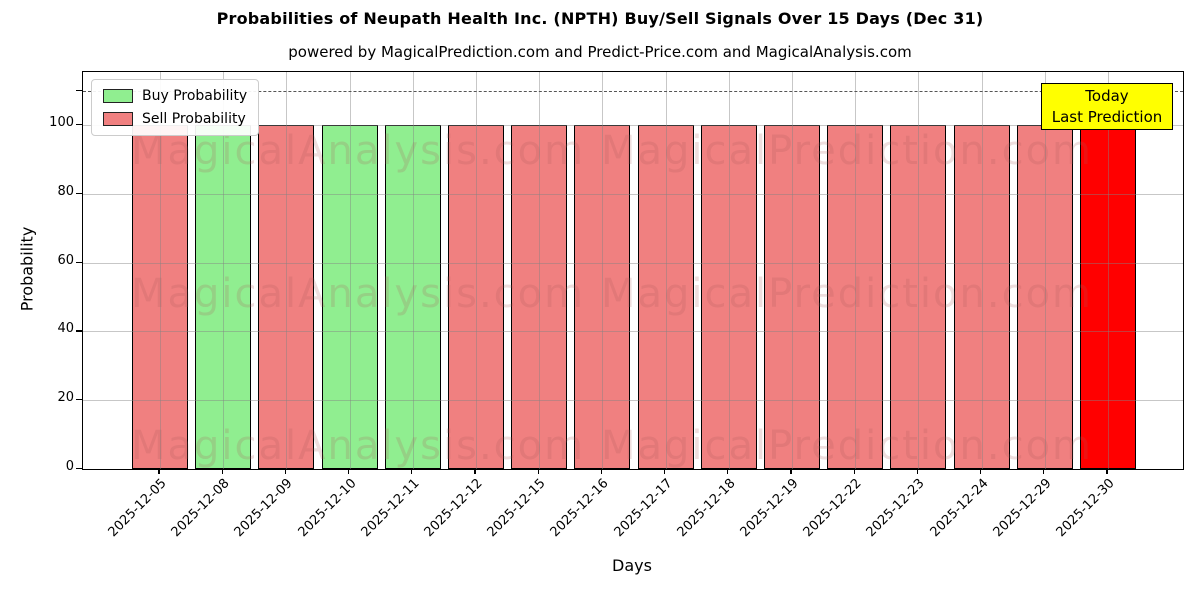 The width and height of the screenshot is (1200, 600). Describe the element at coordinates (516, 508) in the screenshot. I see `x-tick-label: 2025-12-15` at that location.